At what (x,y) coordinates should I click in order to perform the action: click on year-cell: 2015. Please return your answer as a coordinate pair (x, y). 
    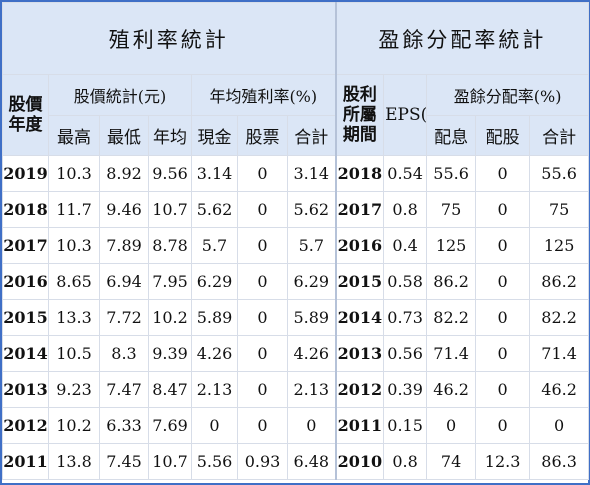
    Looking at the image, I should click on (25, 317).